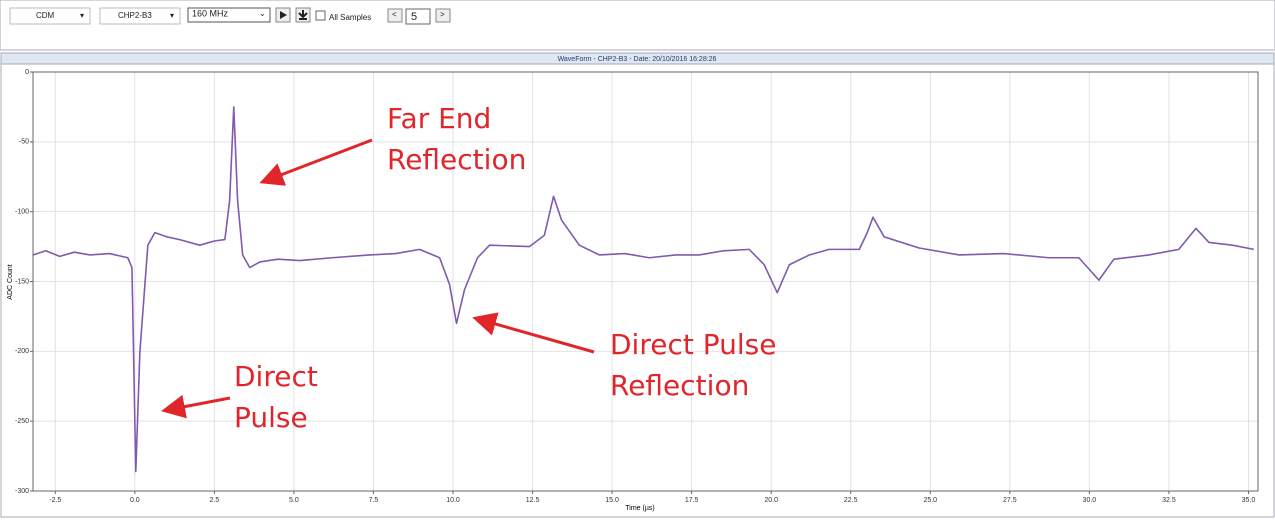  I want to click on all-samples-label: All Samples, so click(350, 17).